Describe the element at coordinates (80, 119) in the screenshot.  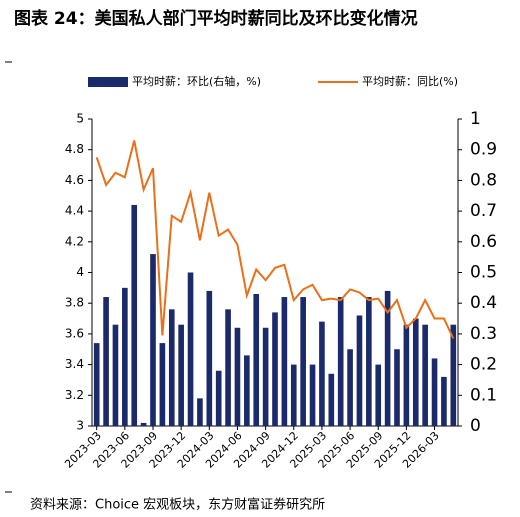
I see `y-tick-label: 5` at that location.